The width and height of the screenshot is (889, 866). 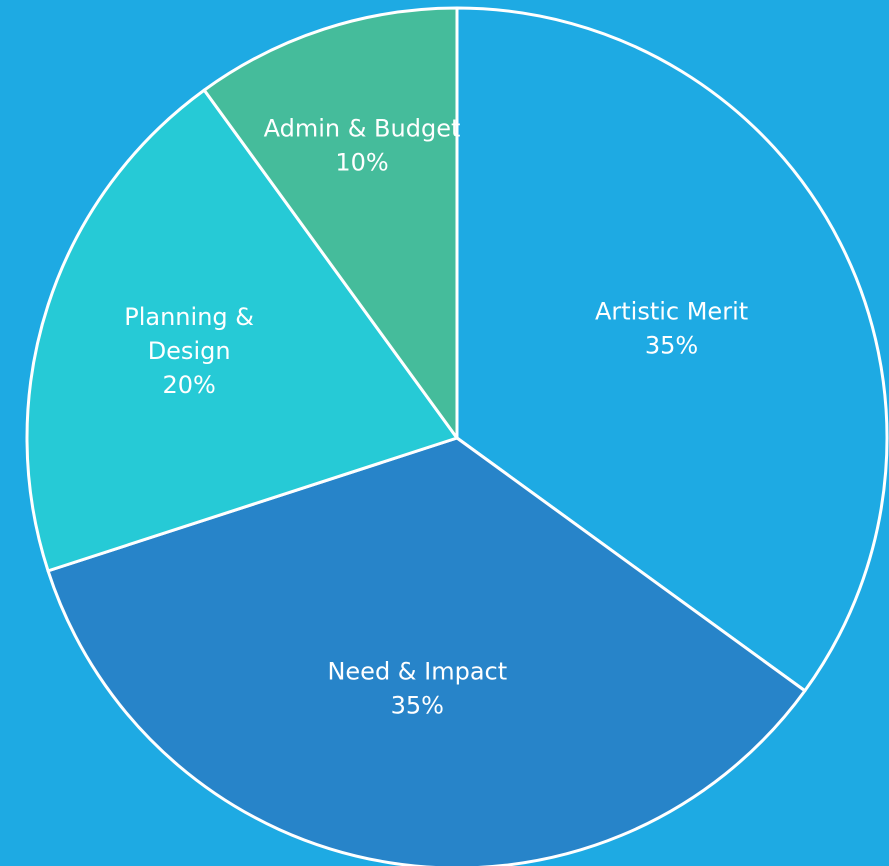 I want to click on slice-name-label: Artistic Merit, so click(x=671, y=312).